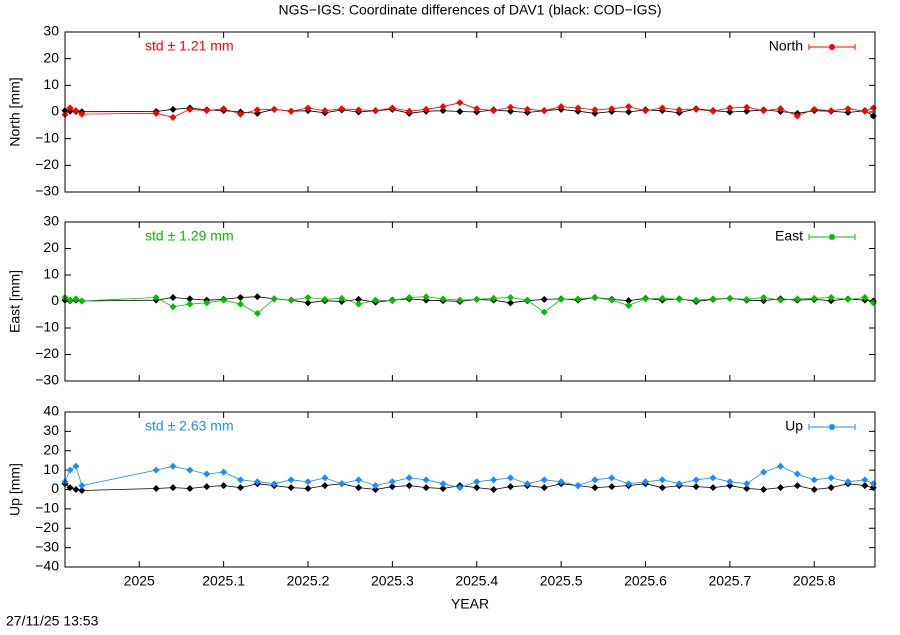  I want to click on y-tick-label: 20, so click(51, 247).